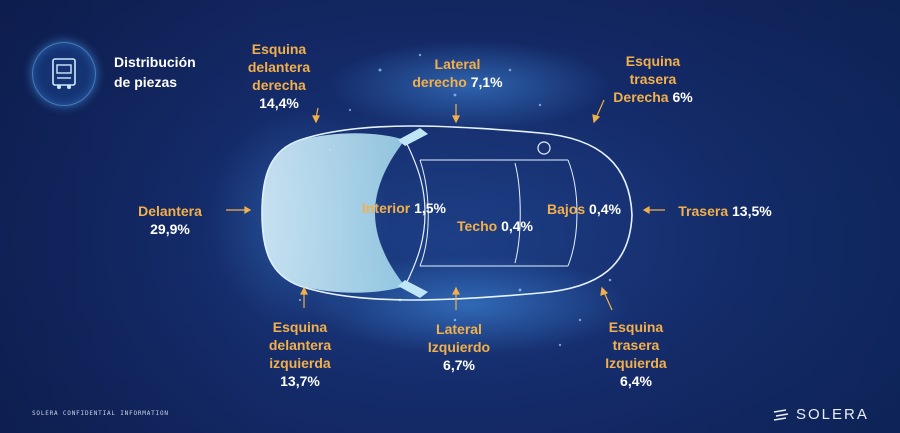  Describe the element at coordinates (404, 208) in the screenshot. I see `label-interior: Interior 1,5%` at that location.